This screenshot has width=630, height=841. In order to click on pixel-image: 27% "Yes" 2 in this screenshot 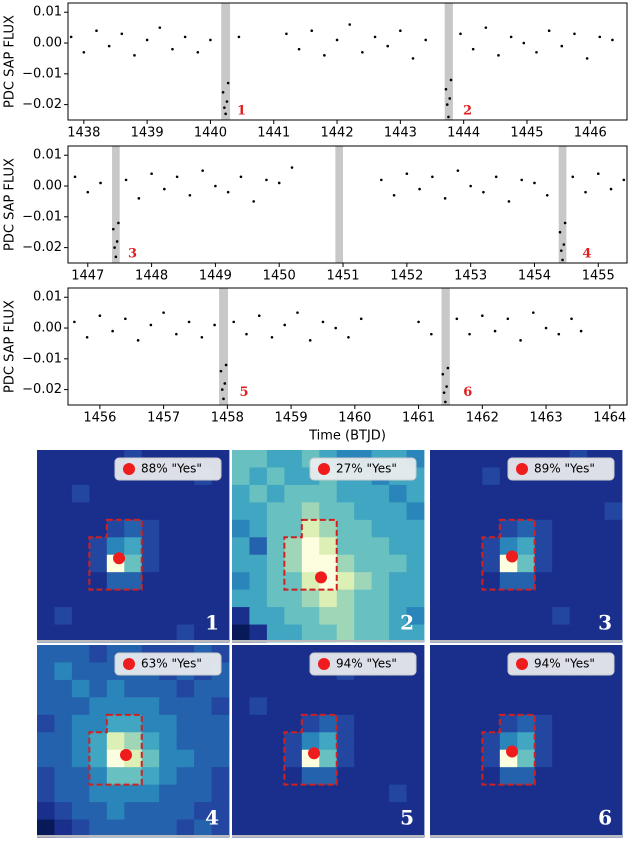, I will do `click(328, 546)`.